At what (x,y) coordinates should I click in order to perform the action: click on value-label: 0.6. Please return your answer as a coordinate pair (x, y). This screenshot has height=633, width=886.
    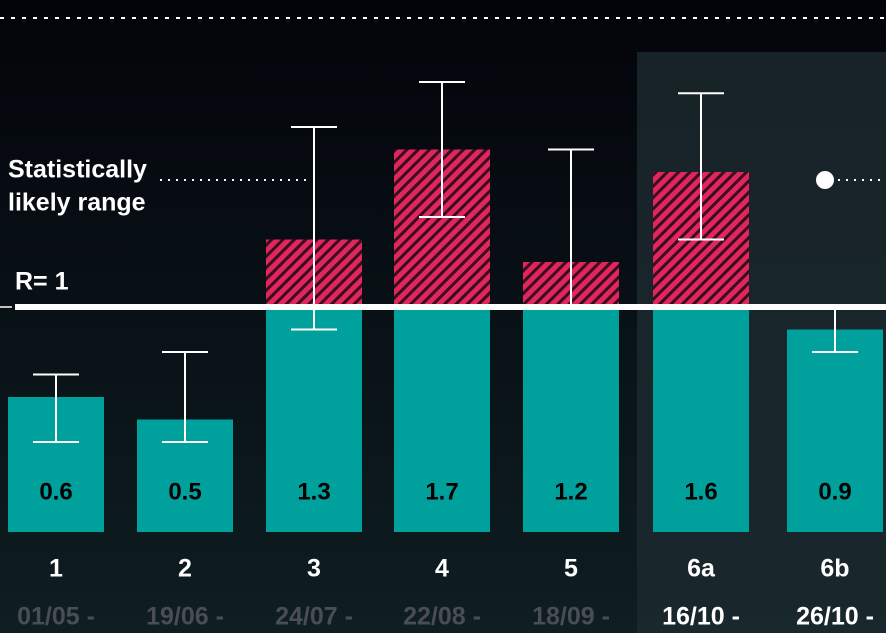
    Looking at the image, I should click on (55, 491).